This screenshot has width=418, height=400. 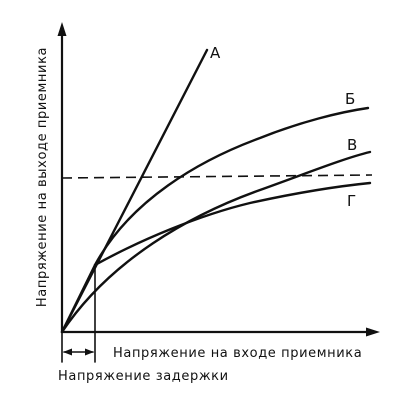 I want to click on curve-b-label: Б, so click(x=350, y=99).